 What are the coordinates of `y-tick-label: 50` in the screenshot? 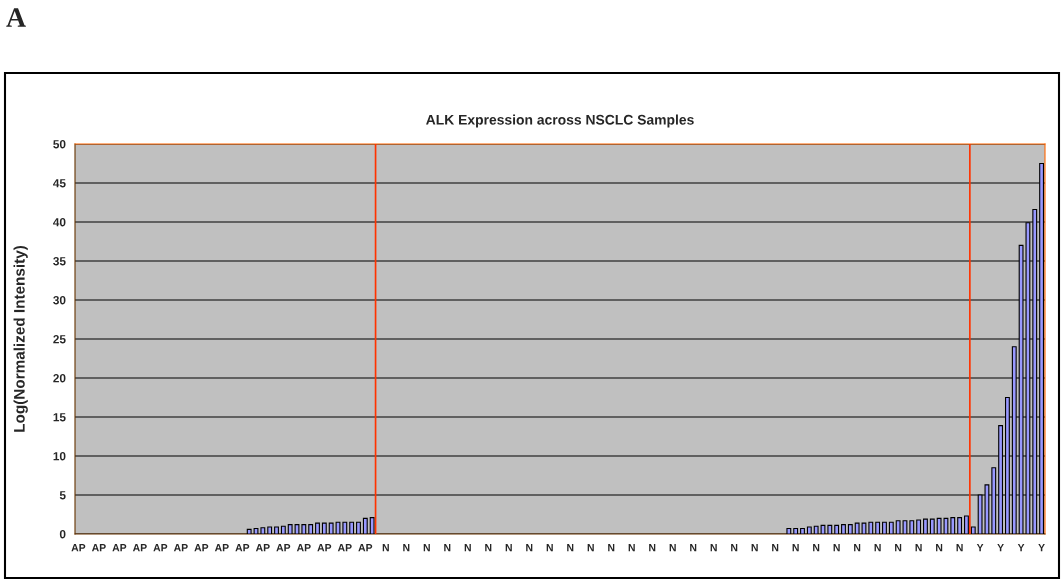 It's located at (59, 144).